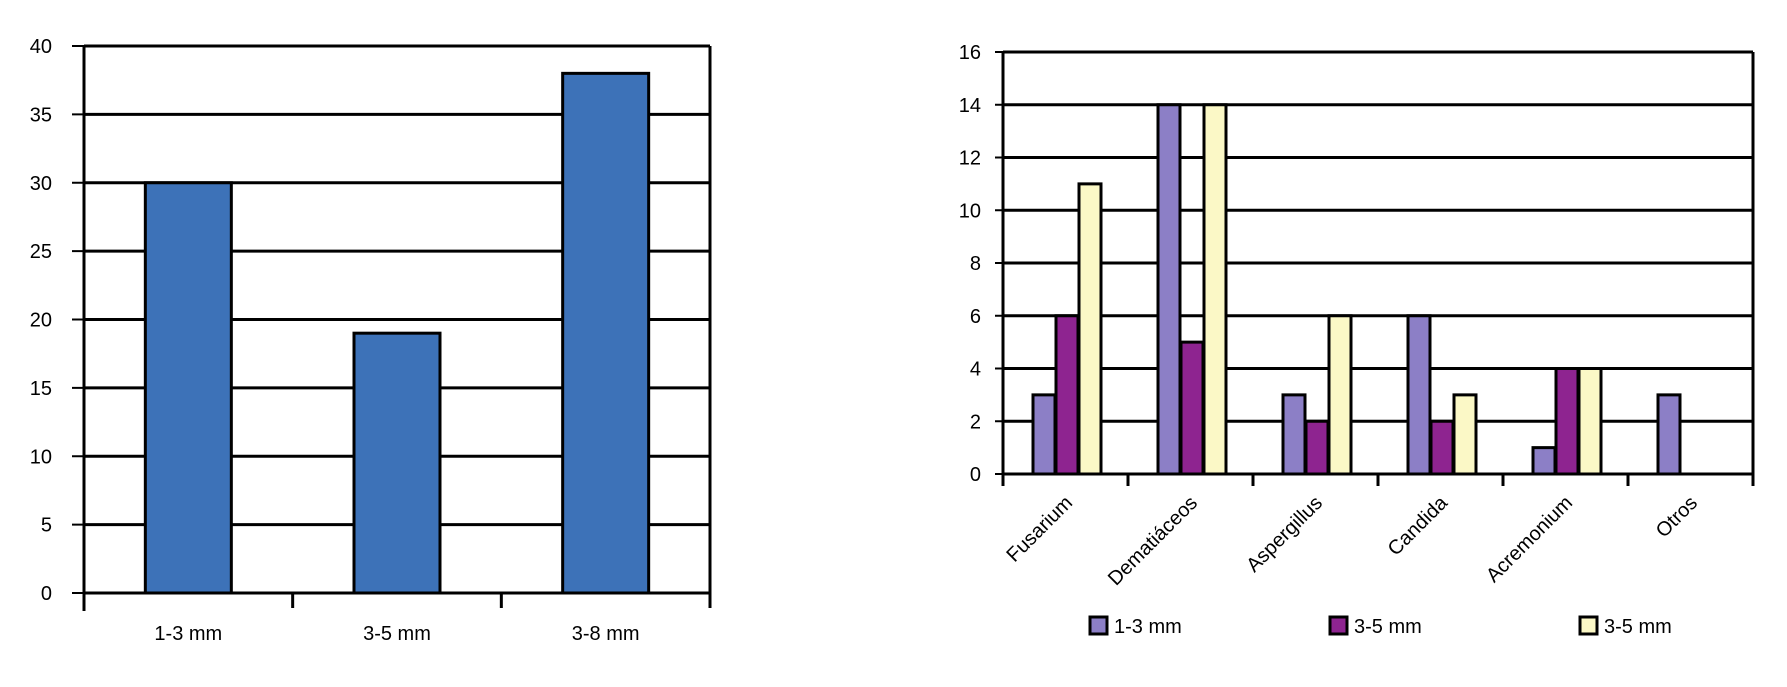 The width and height of the screenshot is (1787, 687). What do you see at coordinates (41, 252) in the screenshot?
I see `y-tick-label: 25` at bounding box center [41, 252].